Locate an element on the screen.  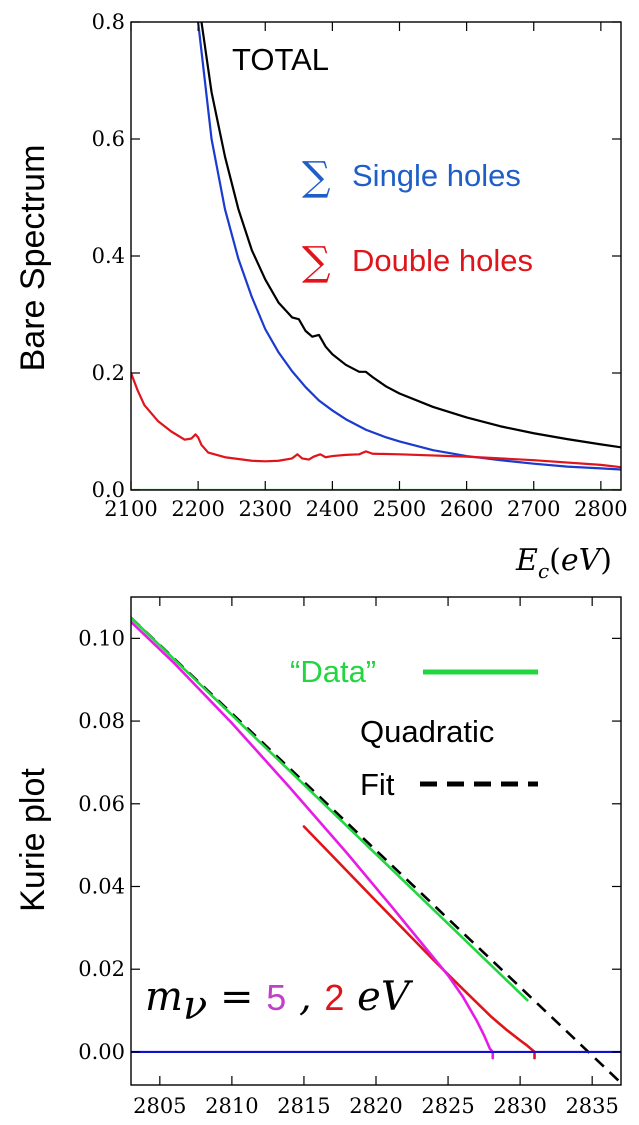
y-tick-label: 0.6 is located at coordinates (108, 139).